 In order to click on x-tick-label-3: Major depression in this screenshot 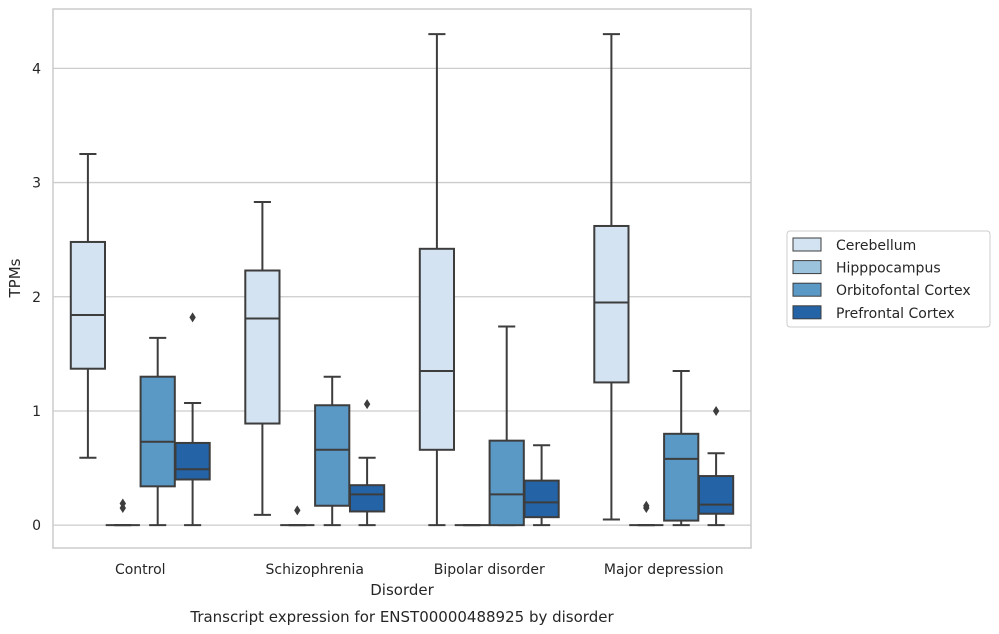, I will do `click(664, 570)`.